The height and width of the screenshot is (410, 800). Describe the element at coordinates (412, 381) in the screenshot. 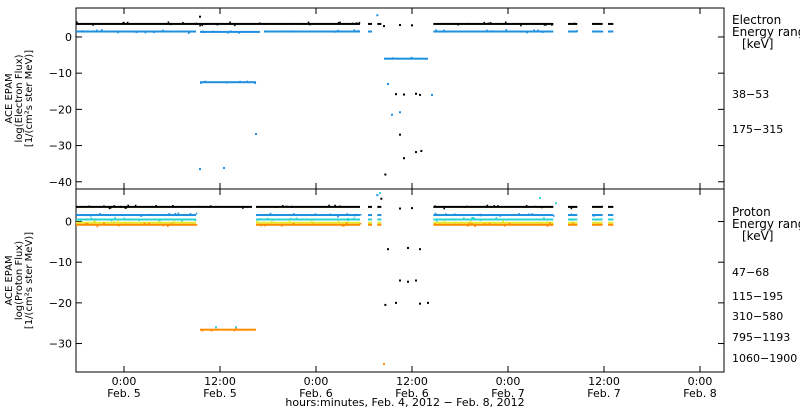

I see `x-tick-time-label: 12:00` at that location.